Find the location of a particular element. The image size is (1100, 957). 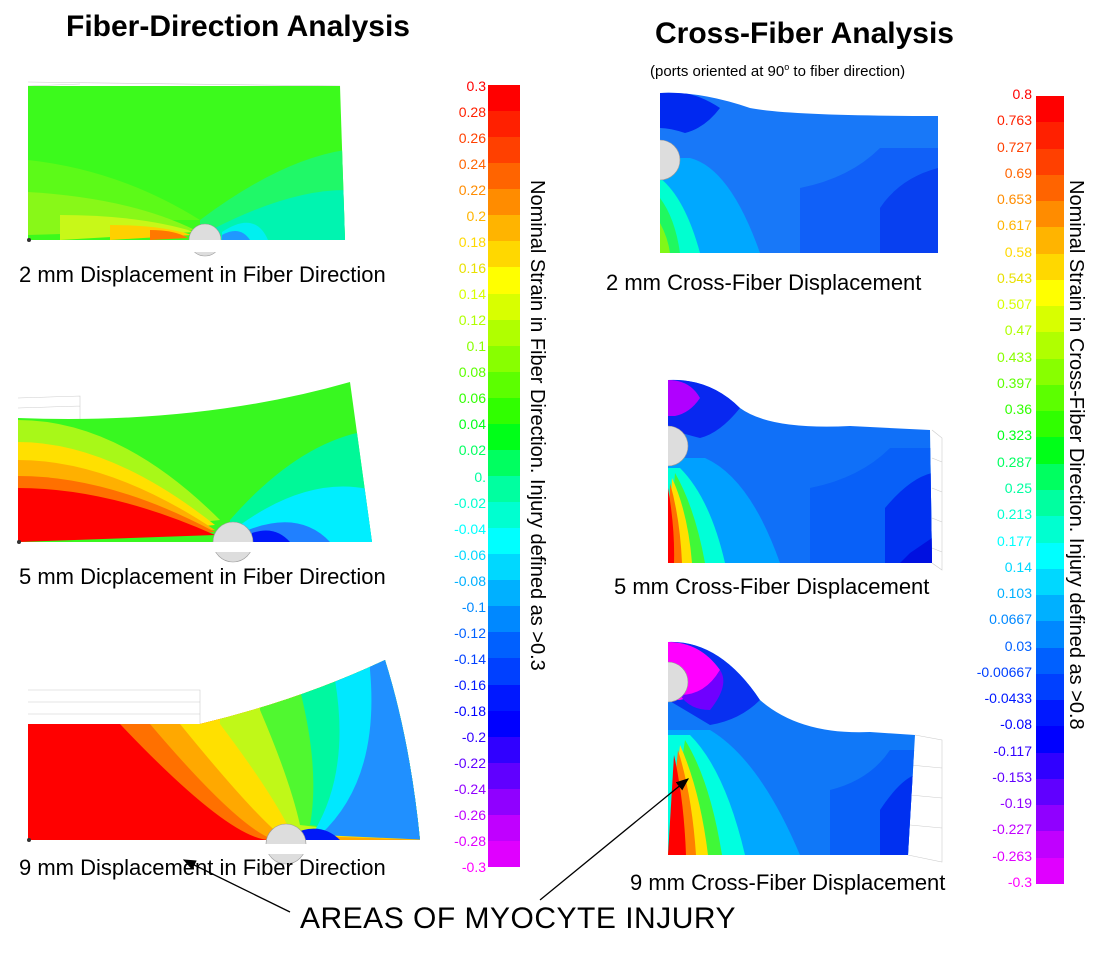

fiber-plot-5mm is located at coordinates (194, 472).